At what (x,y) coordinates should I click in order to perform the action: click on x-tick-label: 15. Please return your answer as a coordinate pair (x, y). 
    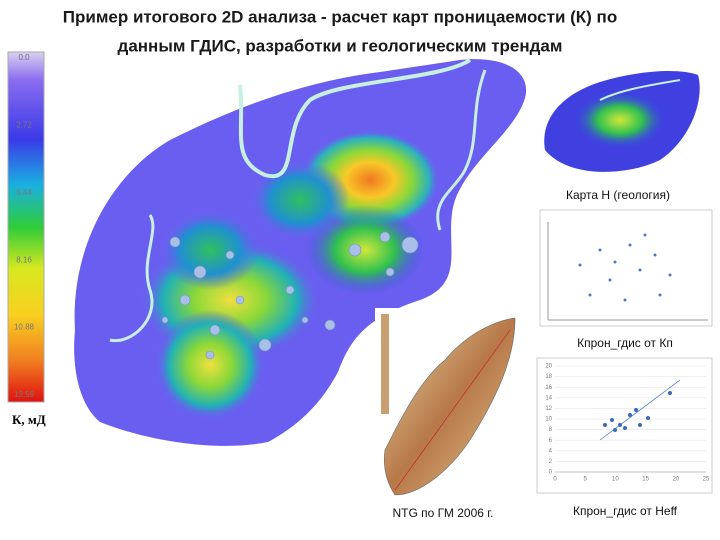
    Looking at the image, I should click on (645, 480).